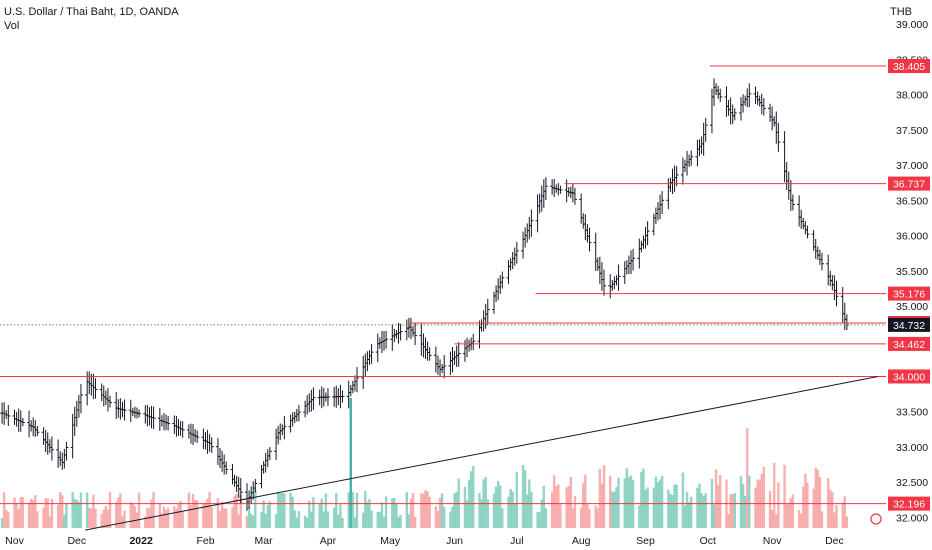 Image resolution: width=932 pixels, height=550 pixels. I want to click on replay-icon, so click(876, 519).